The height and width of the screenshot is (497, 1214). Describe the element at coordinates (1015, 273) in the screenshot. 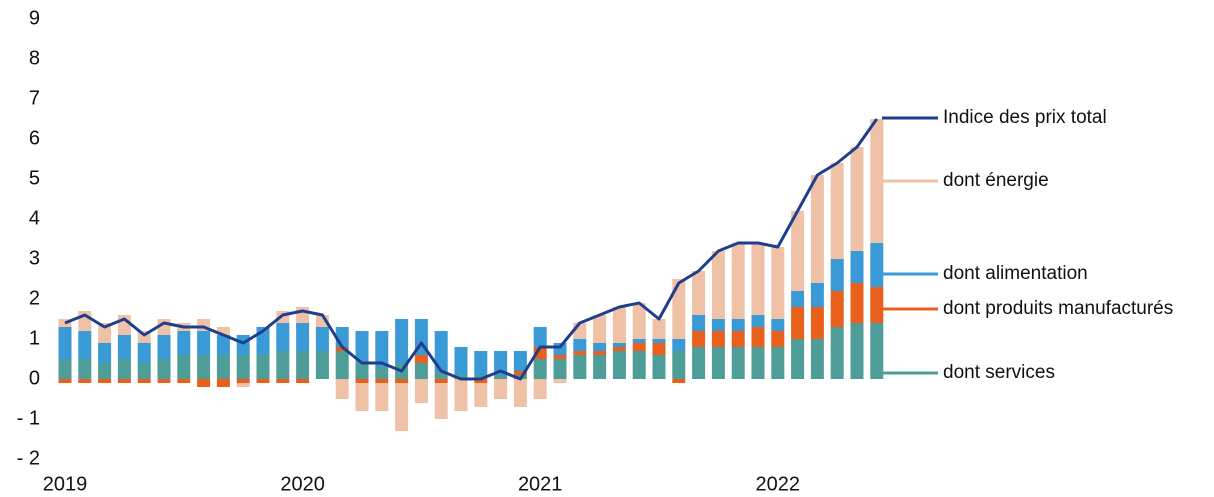

I see `legend-label: dont alimentation` at that location.